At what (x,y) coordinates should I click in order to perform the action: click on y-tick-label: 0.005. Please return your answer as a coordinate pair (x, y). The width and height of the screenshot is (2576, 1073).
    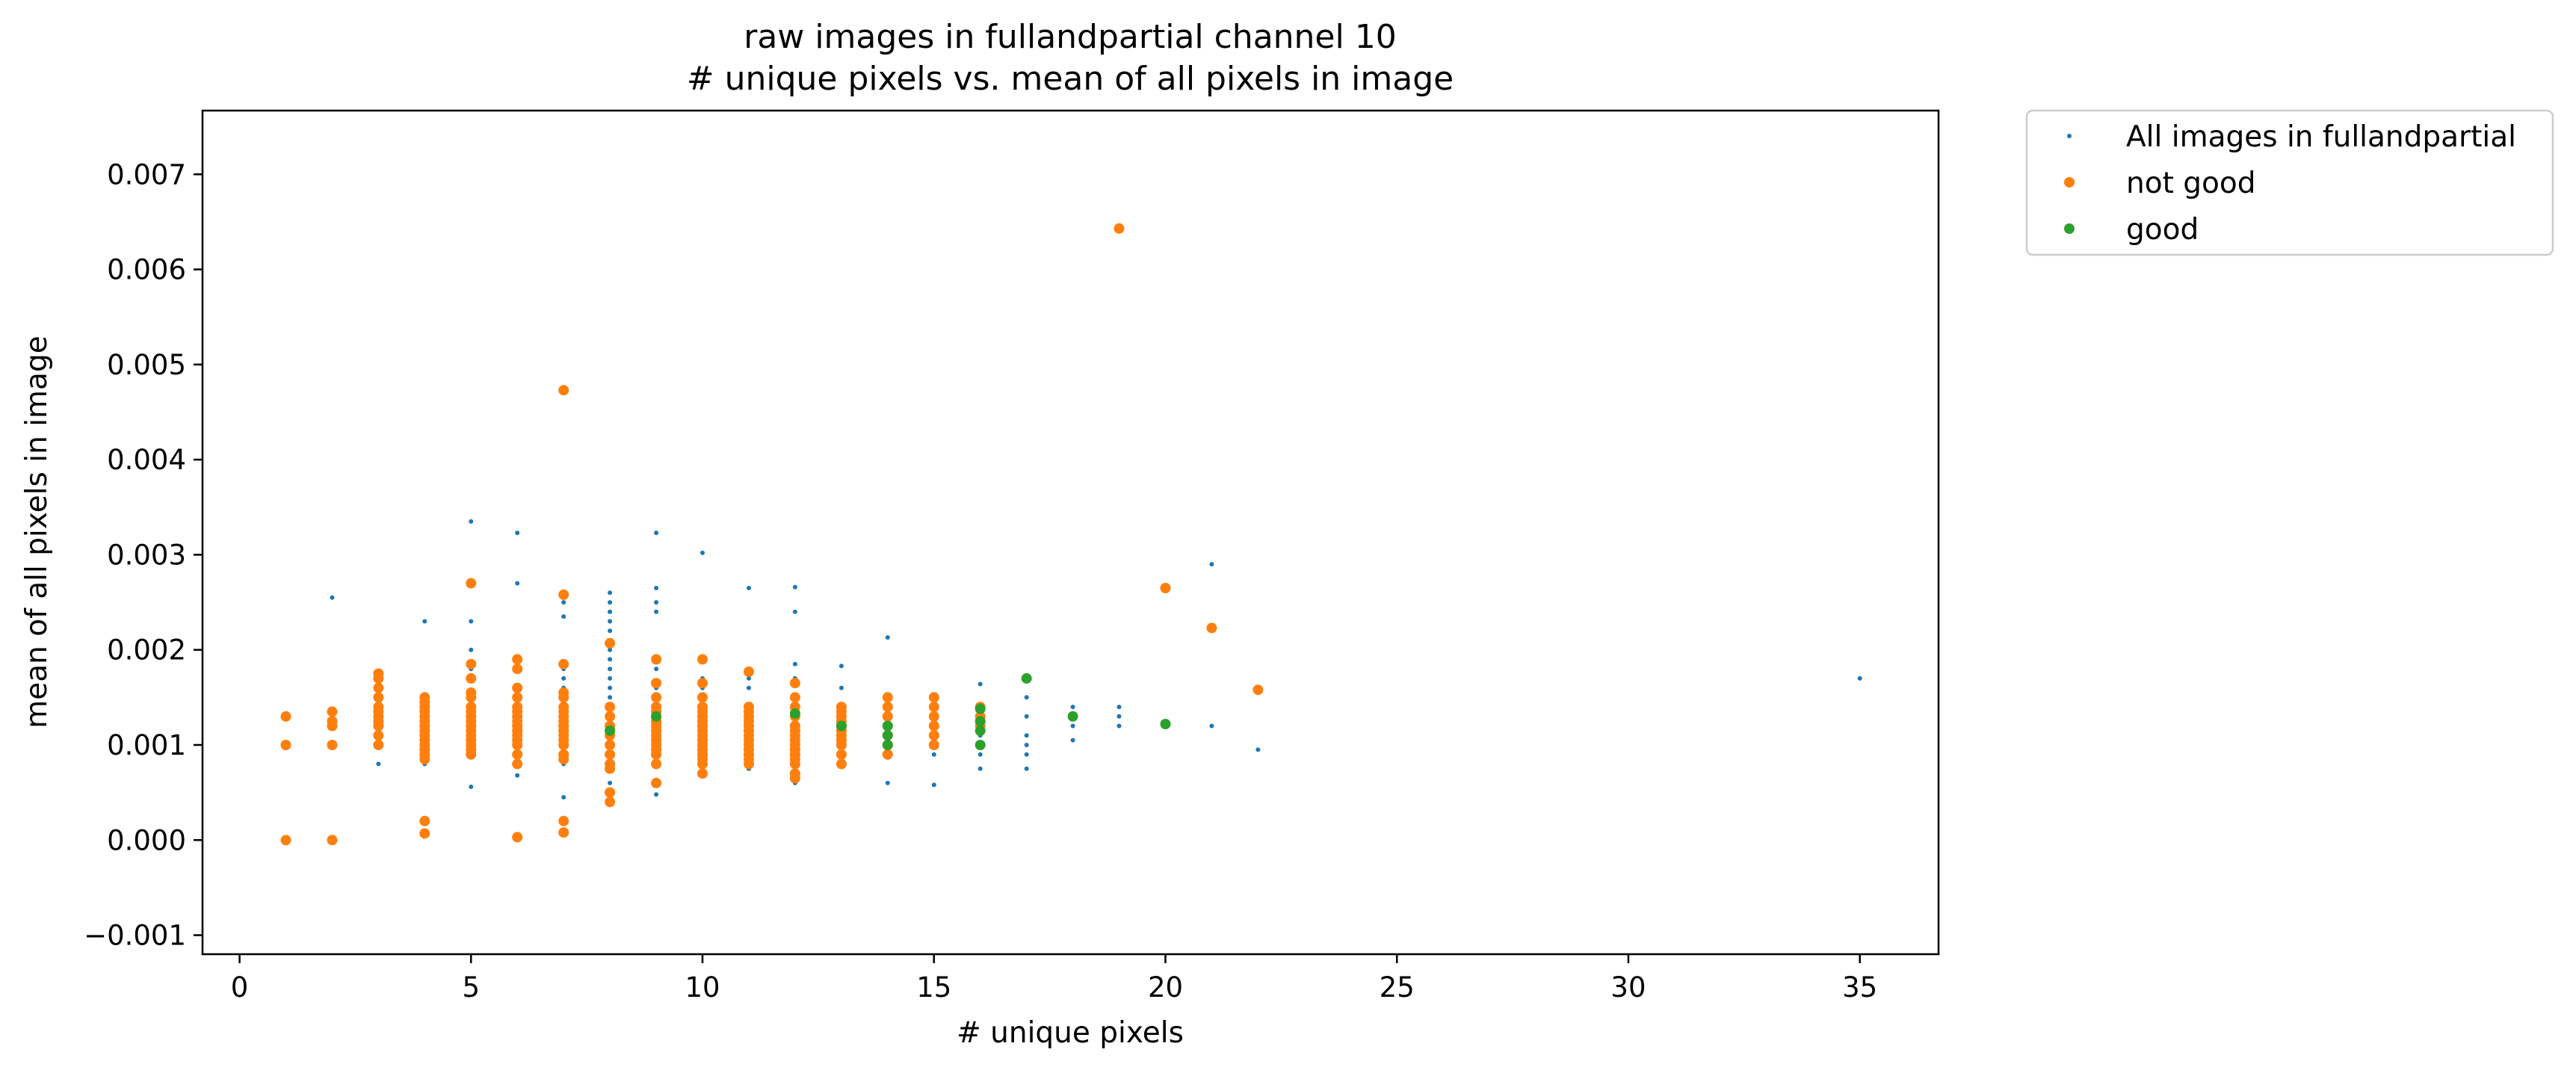
    Looking at the image, I should click on (146, 365).